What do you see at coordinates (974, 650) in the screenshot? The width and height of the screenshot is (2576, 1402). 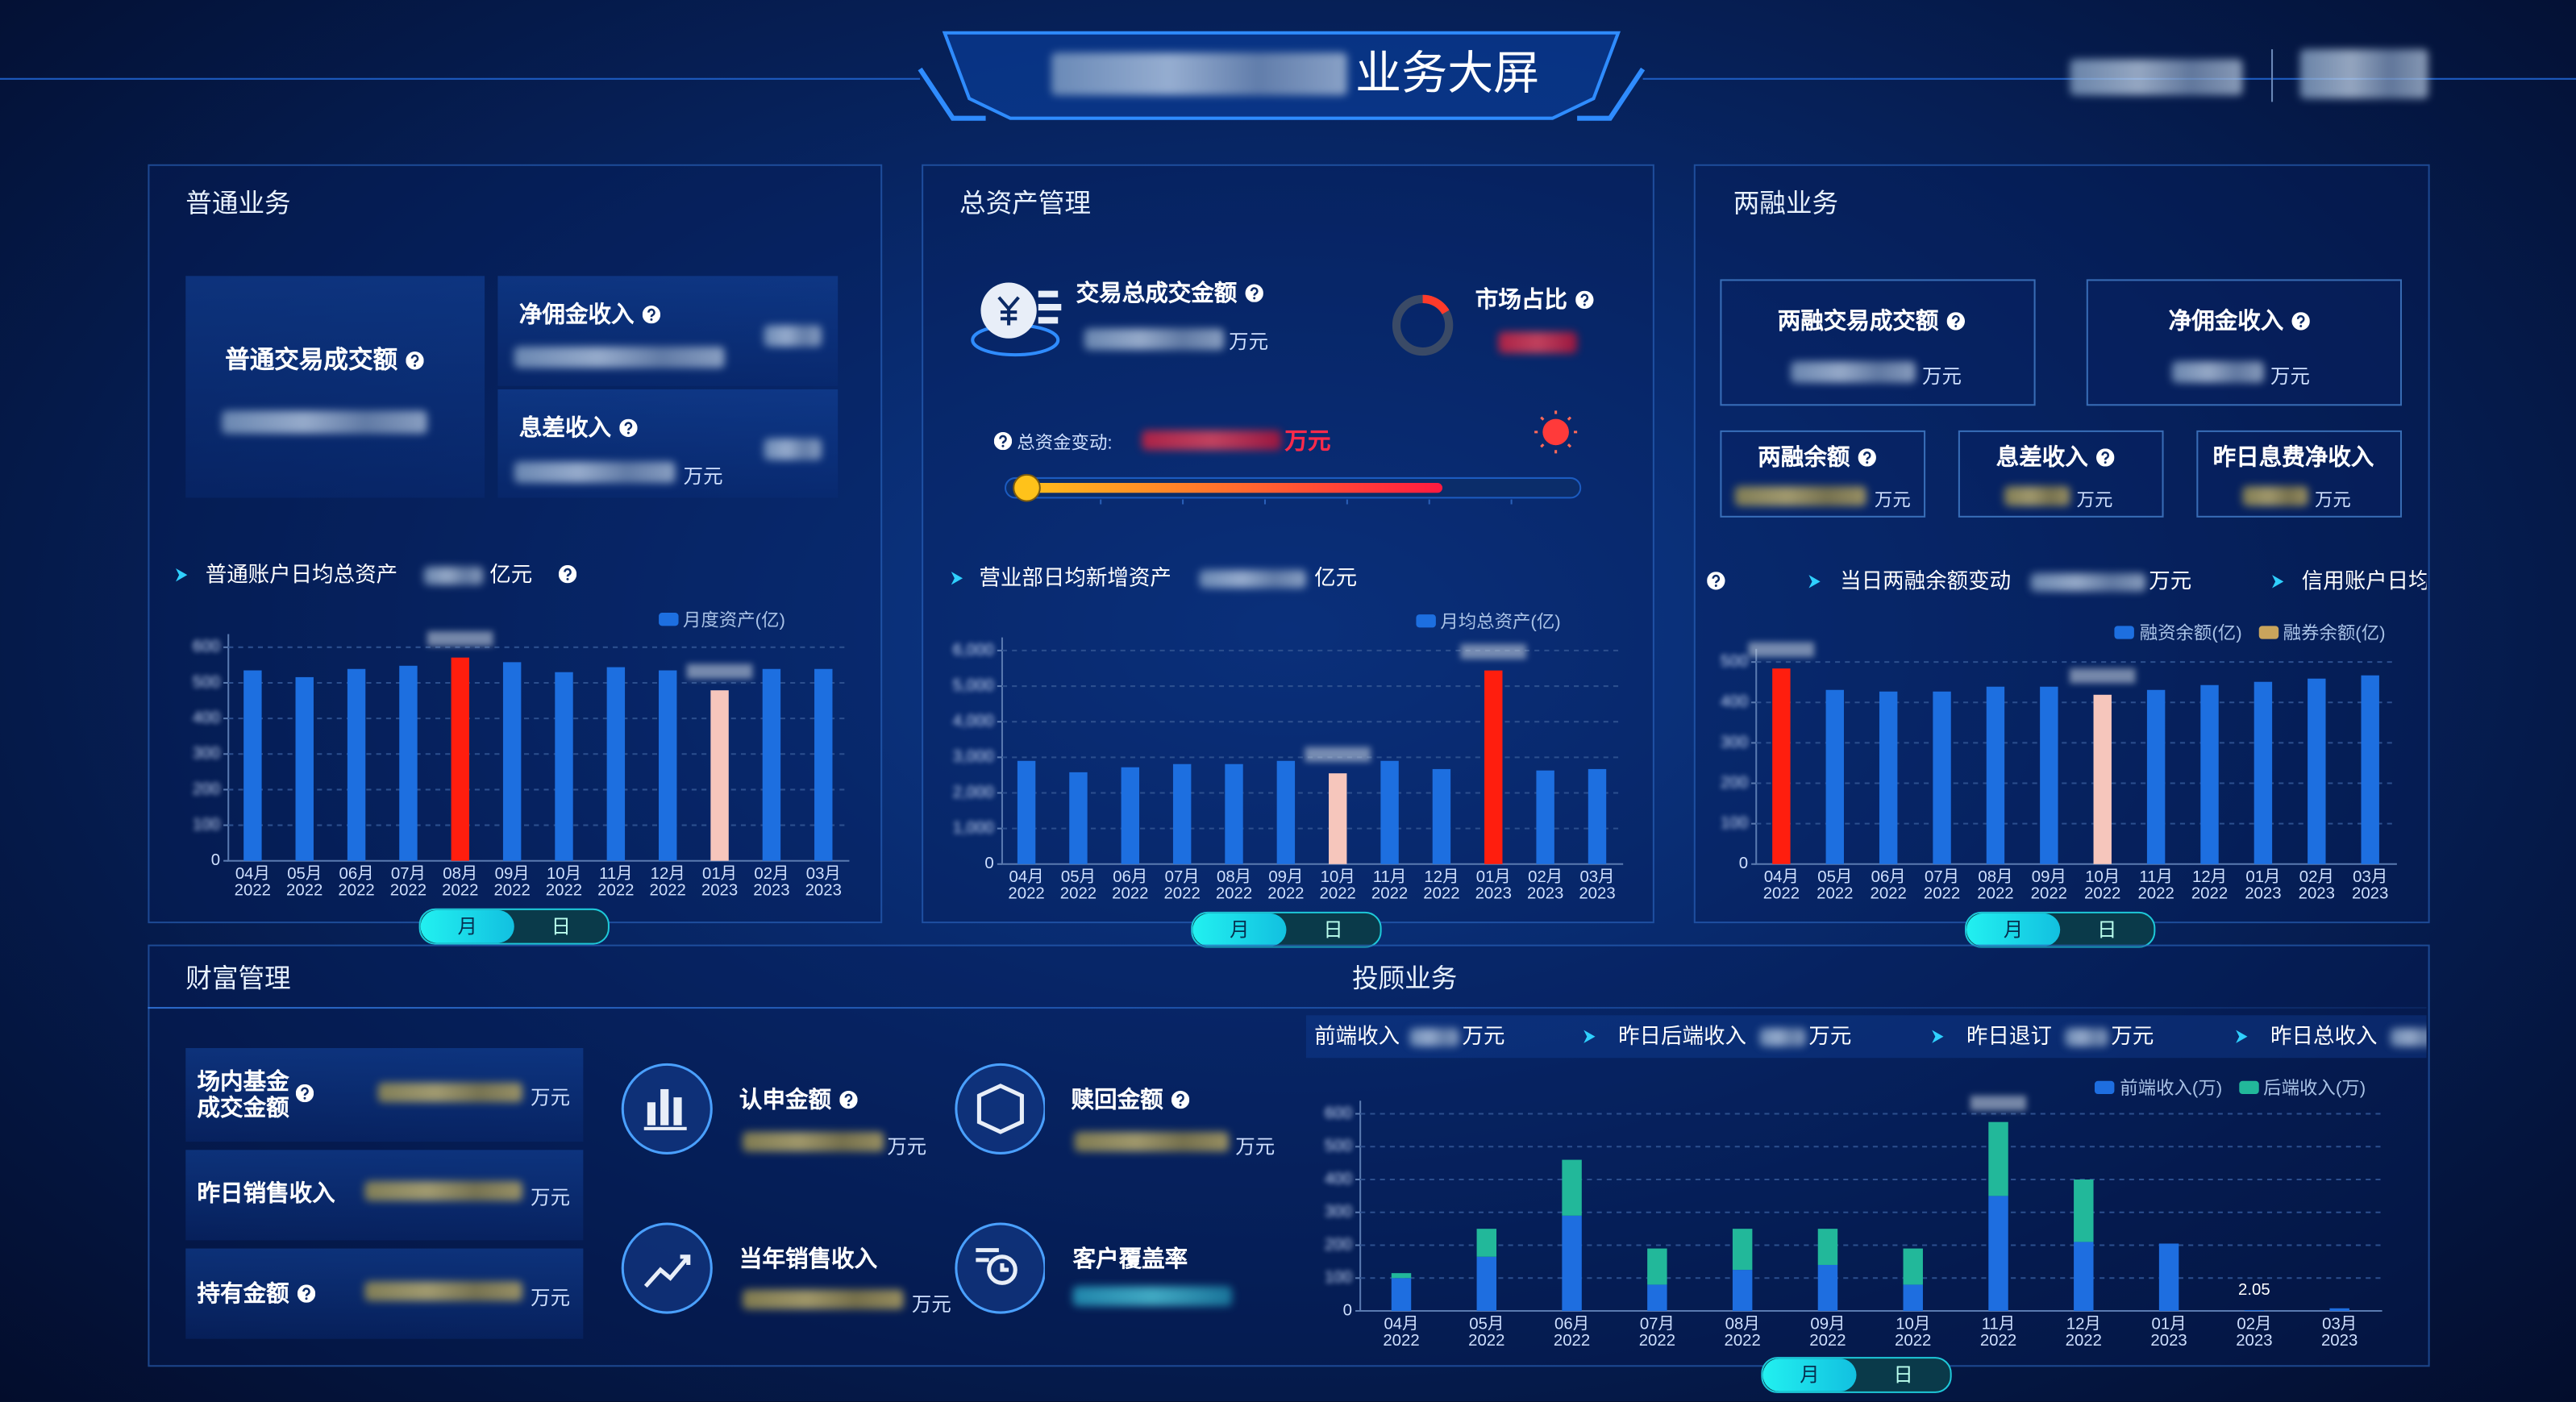 I see `y-tick-label: 6,000` at bounding box center [974, 650].